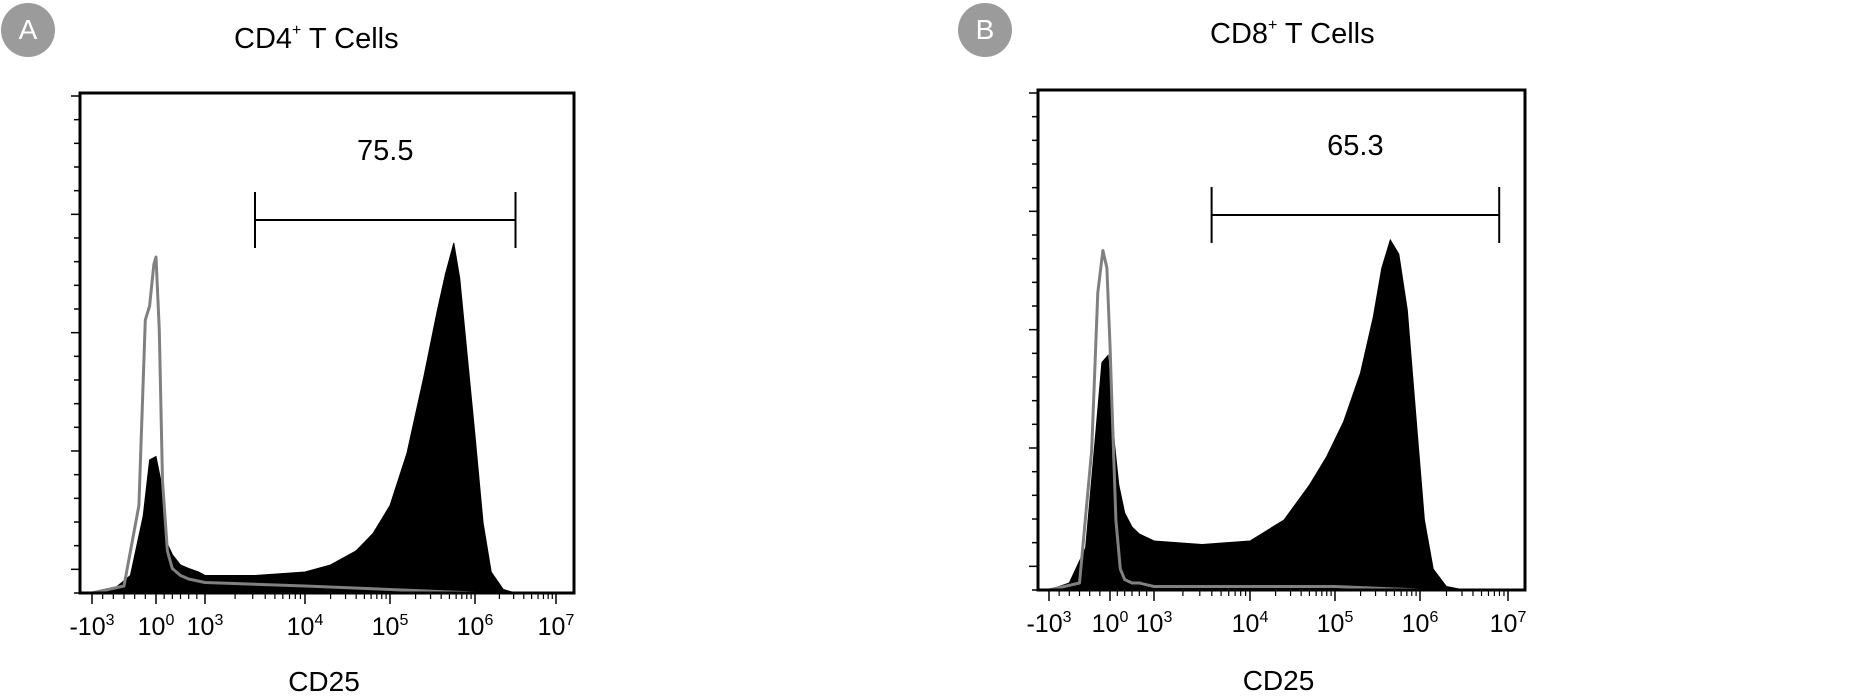  What do you see at coordinates (263, 39) in the screenshot?
I see `title-main: CD4` at bounding box center [263, 39].